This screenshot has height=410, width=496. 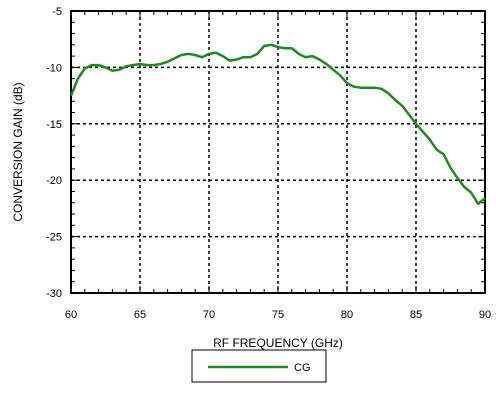 What do you see at coordinates (209, 315) in the screenshot?
I see `x-tick-label: 70` at bounding box center [209, 315].